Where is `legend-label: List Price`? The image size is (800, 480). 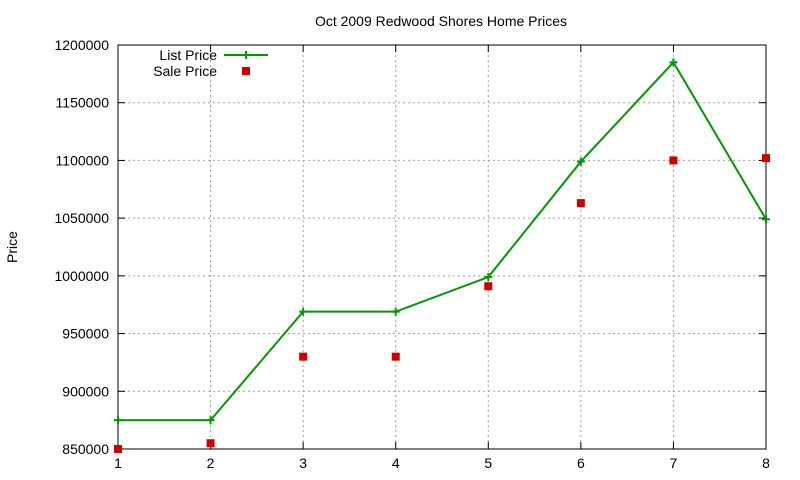 legend-label: List Price is located at coordinates (188, 55).